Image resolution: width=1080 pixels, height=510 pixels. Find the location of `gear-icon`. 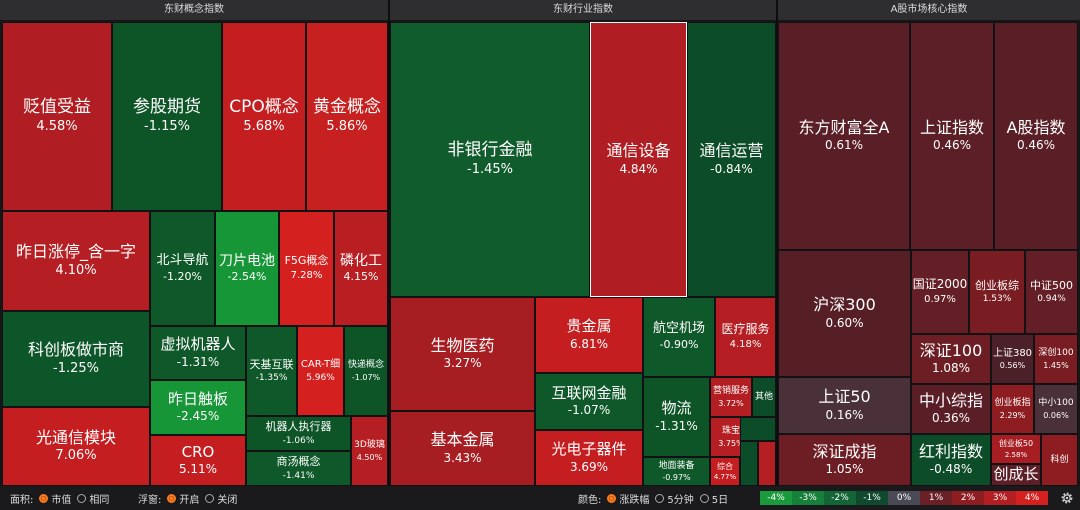

gear-icon is located at coordinates (1067, 498).